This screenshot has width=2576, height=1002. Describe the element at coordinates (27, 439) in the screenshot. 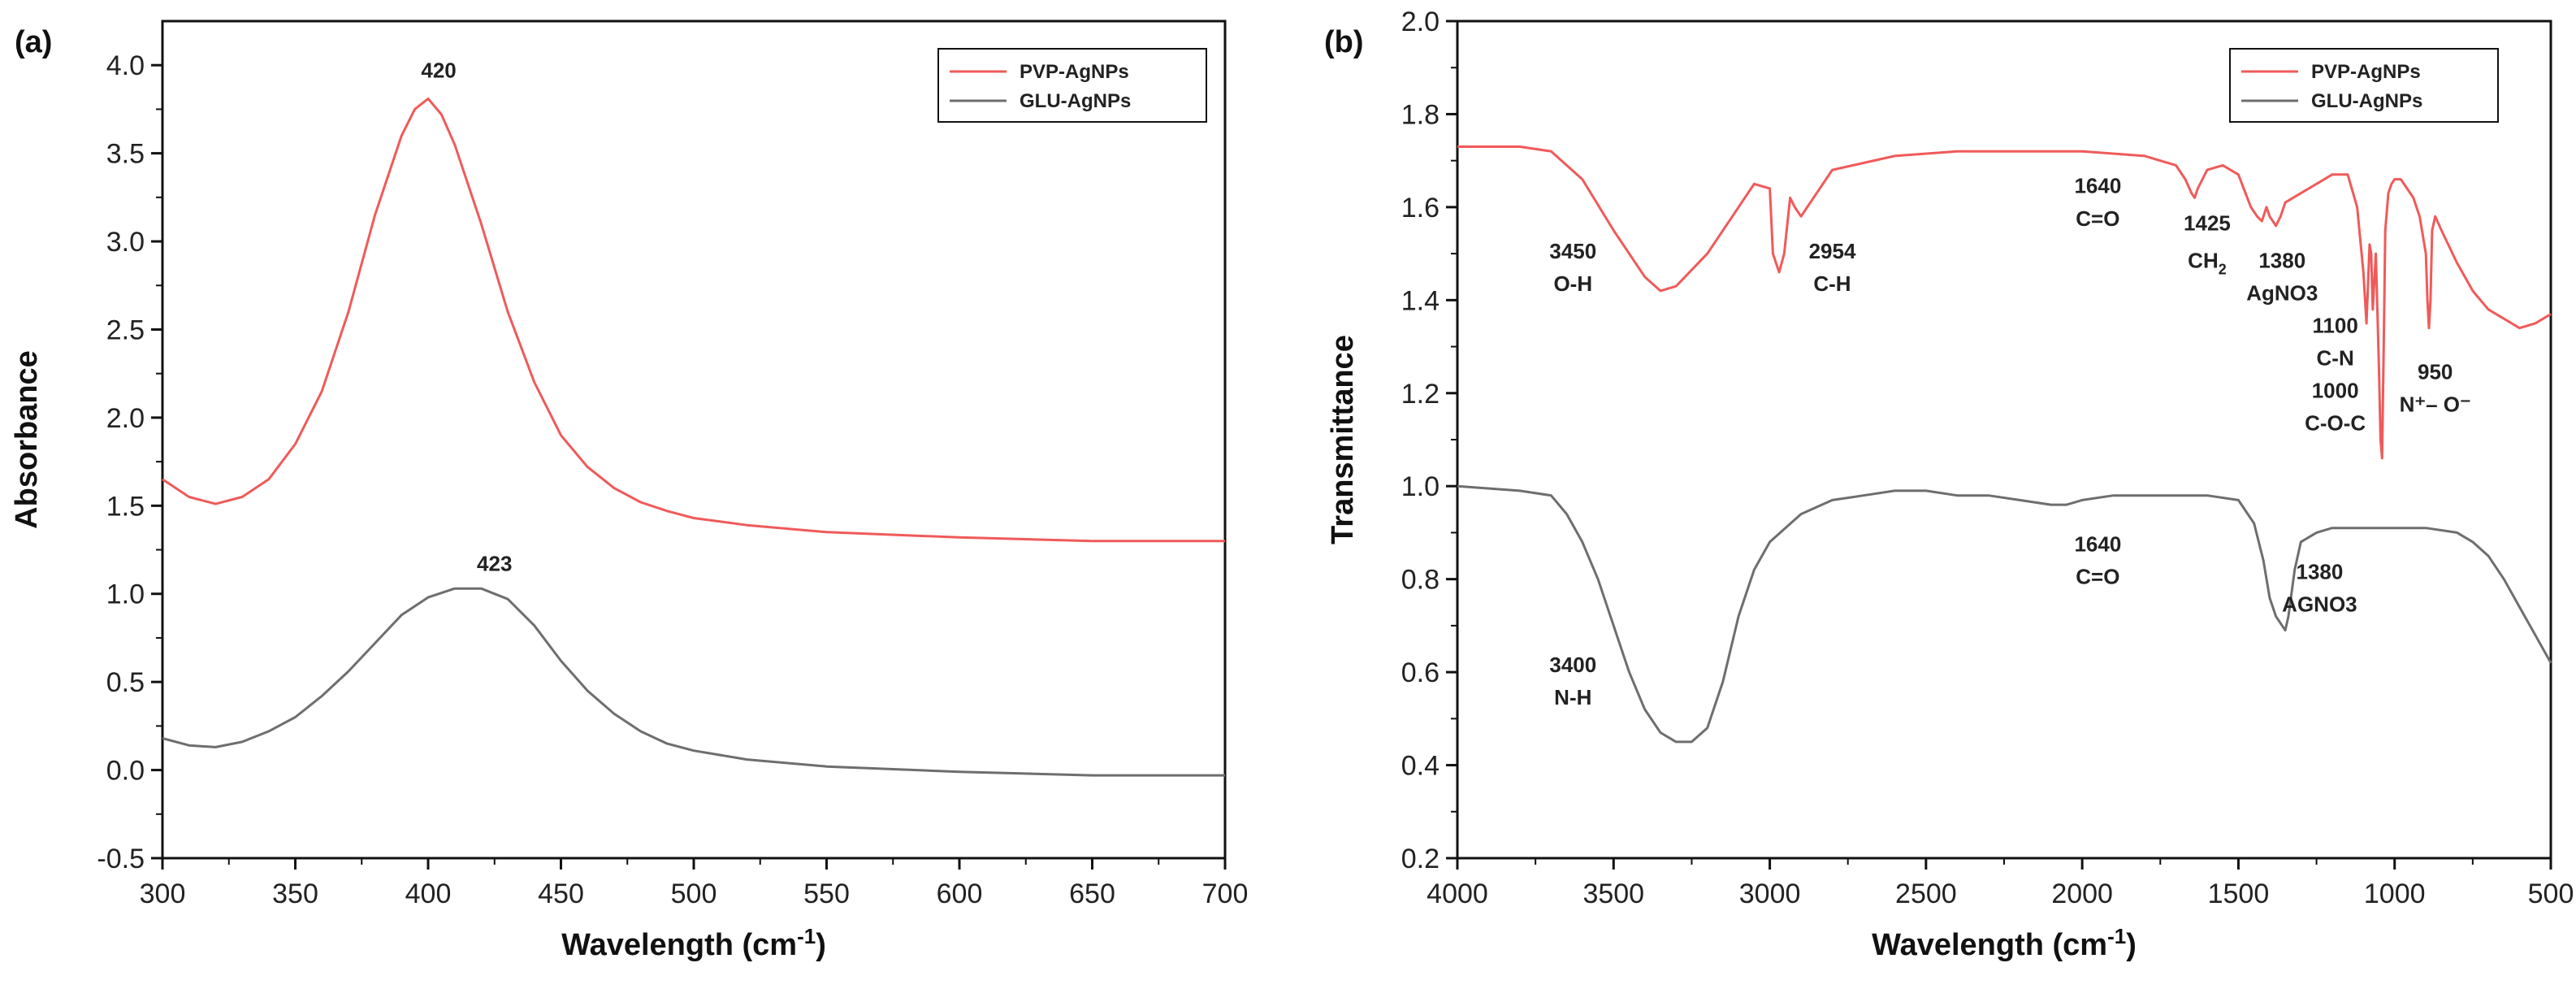

I see `y-axis-label: Absorbance` at that location.